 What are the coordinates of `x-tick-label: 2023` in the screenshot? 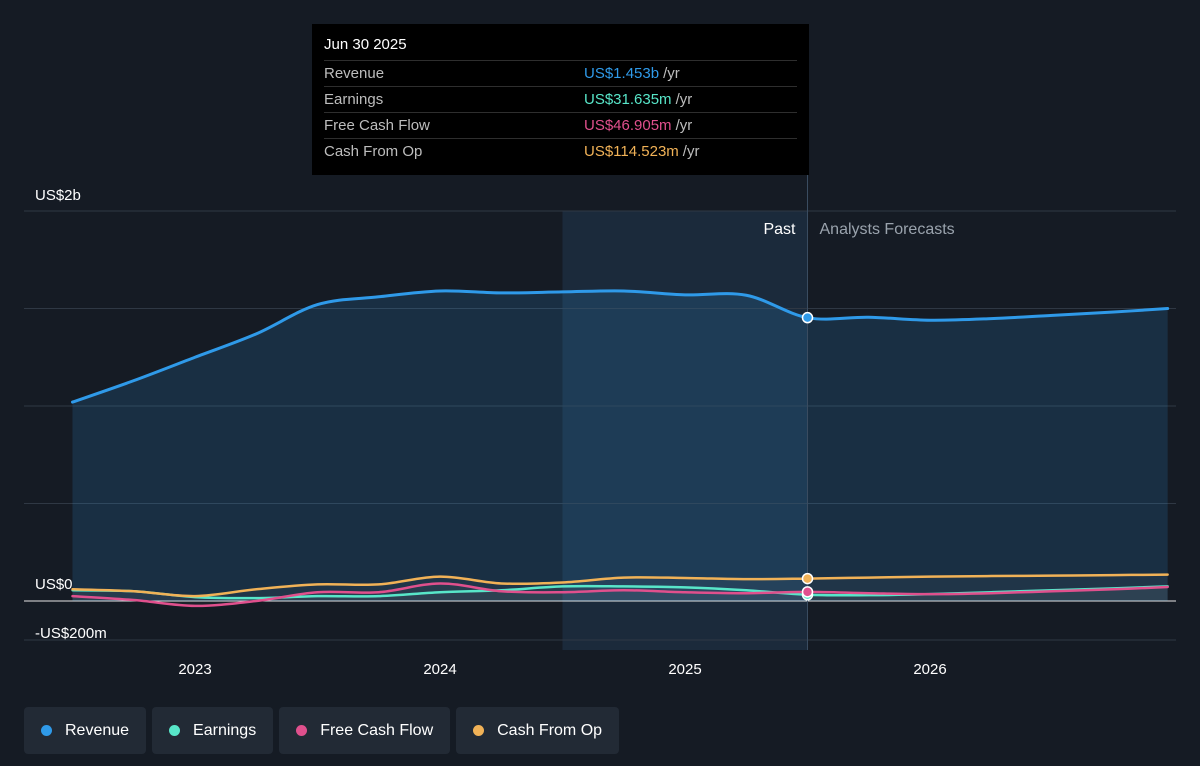 It's located at (194, 669).